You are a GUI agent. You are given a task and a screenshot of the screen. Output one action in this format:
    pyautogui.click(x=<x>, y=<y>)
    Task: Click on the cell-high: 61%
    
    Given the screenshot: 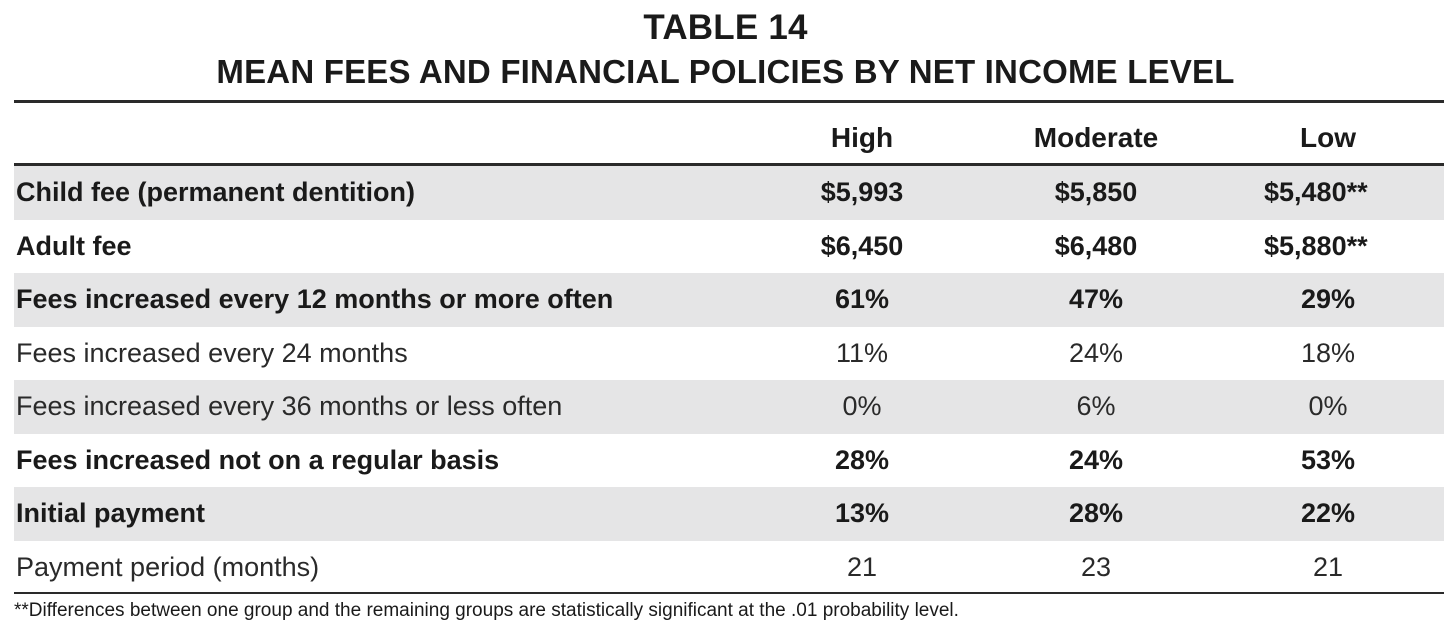 What is the action you would take?
    pyautogui.click(x=862, y=299)
    